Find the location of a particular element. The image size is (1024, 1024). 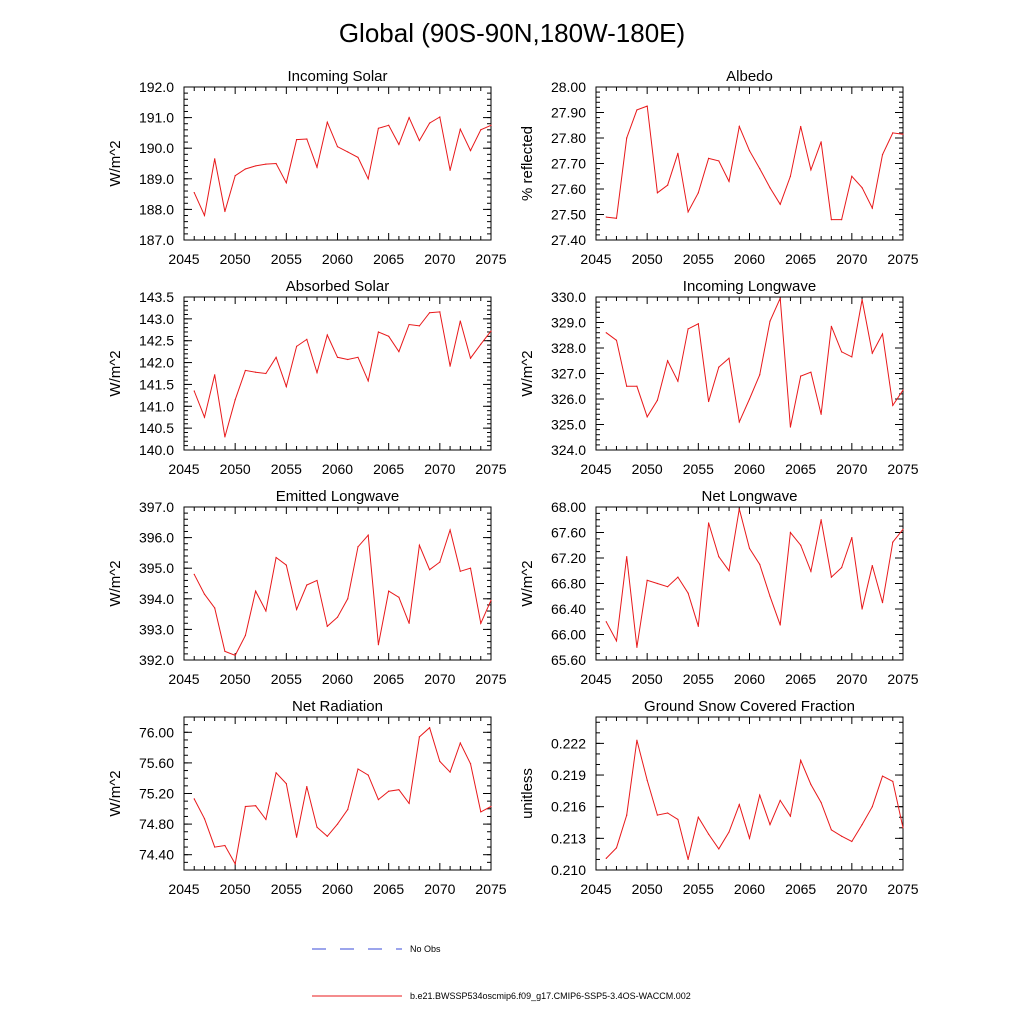

y-tick-label: 66.00 is located at coordinates (568, 635).